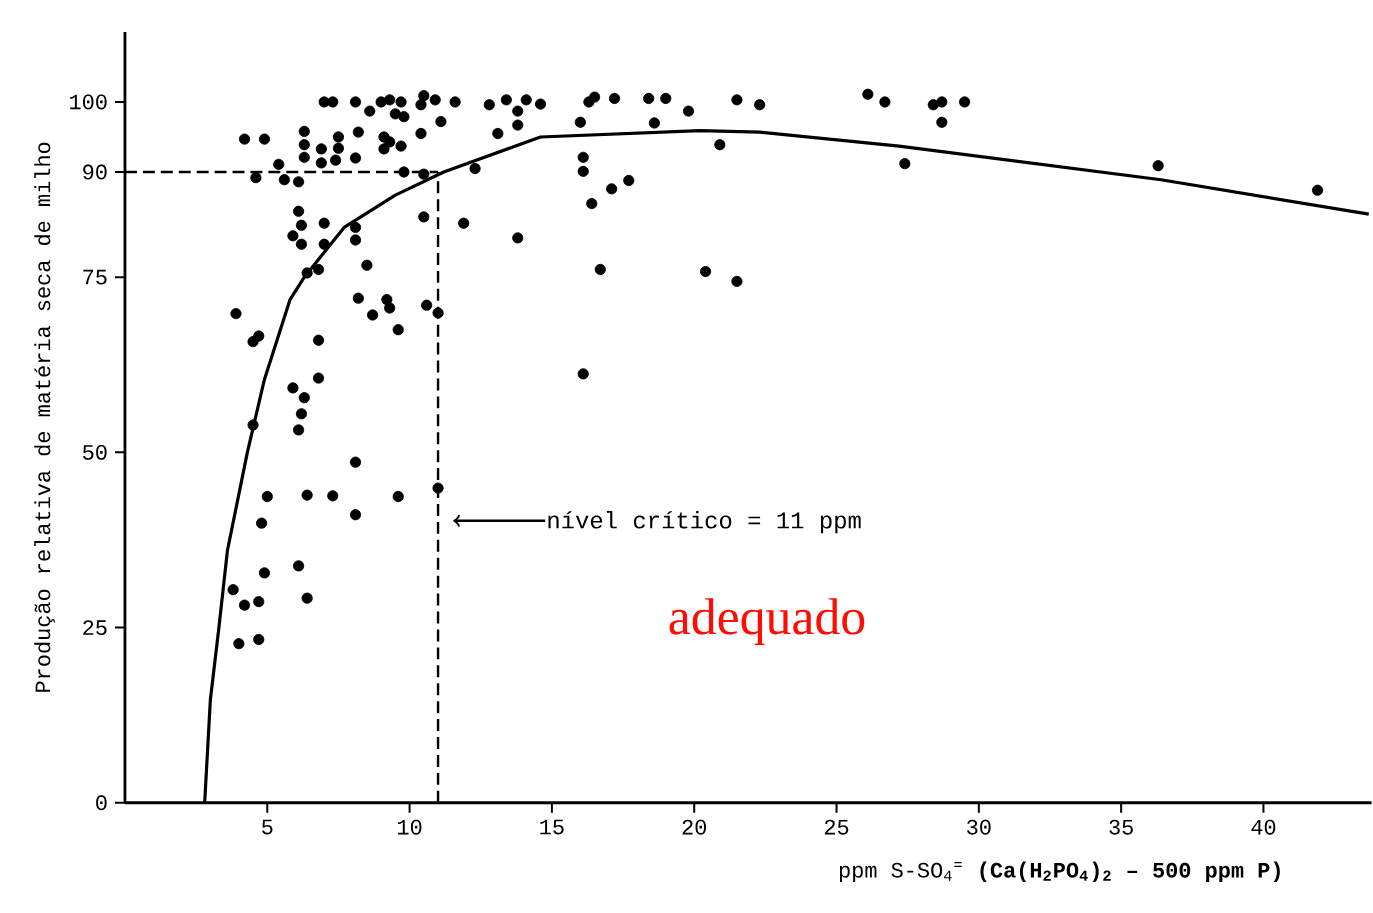  What do you see at coordinates (88, 102) in the screenshot?
I see `y-tick-label: 100` at bounding box center [88, 102].